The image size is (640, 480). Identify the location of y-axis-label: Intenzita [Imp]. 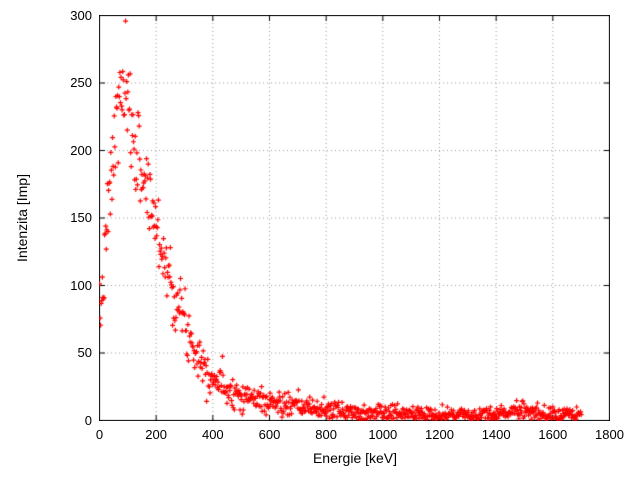
(22, 218).